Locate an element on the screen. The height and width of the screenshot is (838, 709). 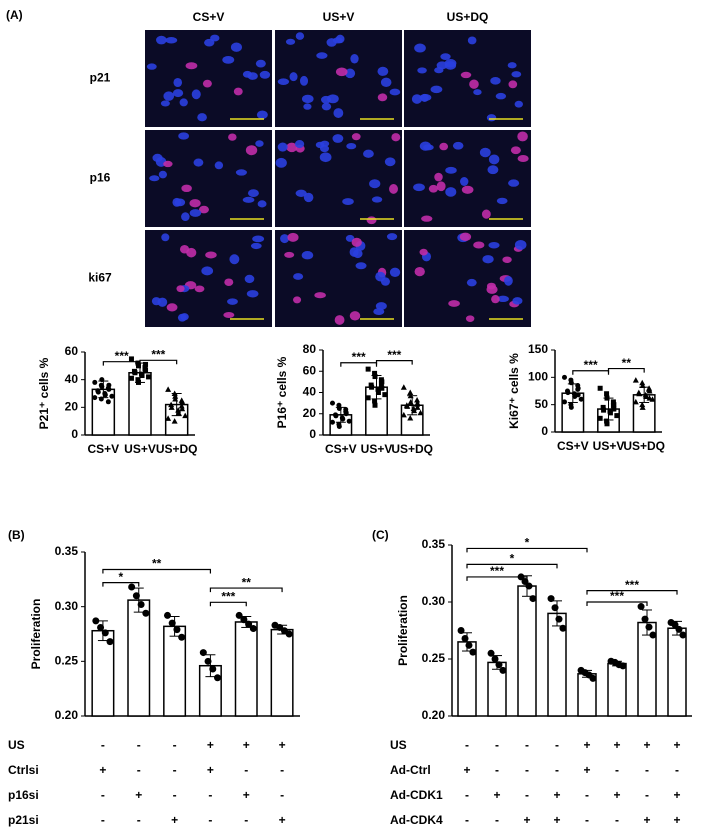
significance-label: *** is located at coordinates (632, 585).